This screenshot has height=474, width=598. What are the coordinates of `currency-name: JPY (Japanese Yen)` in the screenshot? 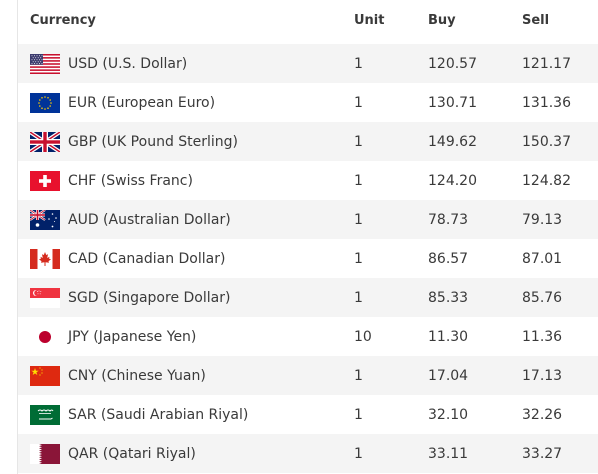 It's located at (132, 336).